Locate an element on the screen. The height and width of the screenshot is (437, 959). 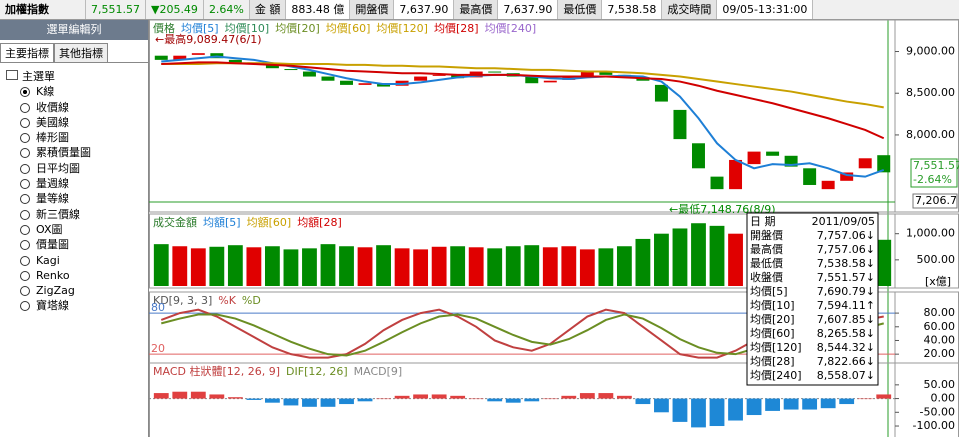
menu-item: Kagi is located at coordinates (77, 260).